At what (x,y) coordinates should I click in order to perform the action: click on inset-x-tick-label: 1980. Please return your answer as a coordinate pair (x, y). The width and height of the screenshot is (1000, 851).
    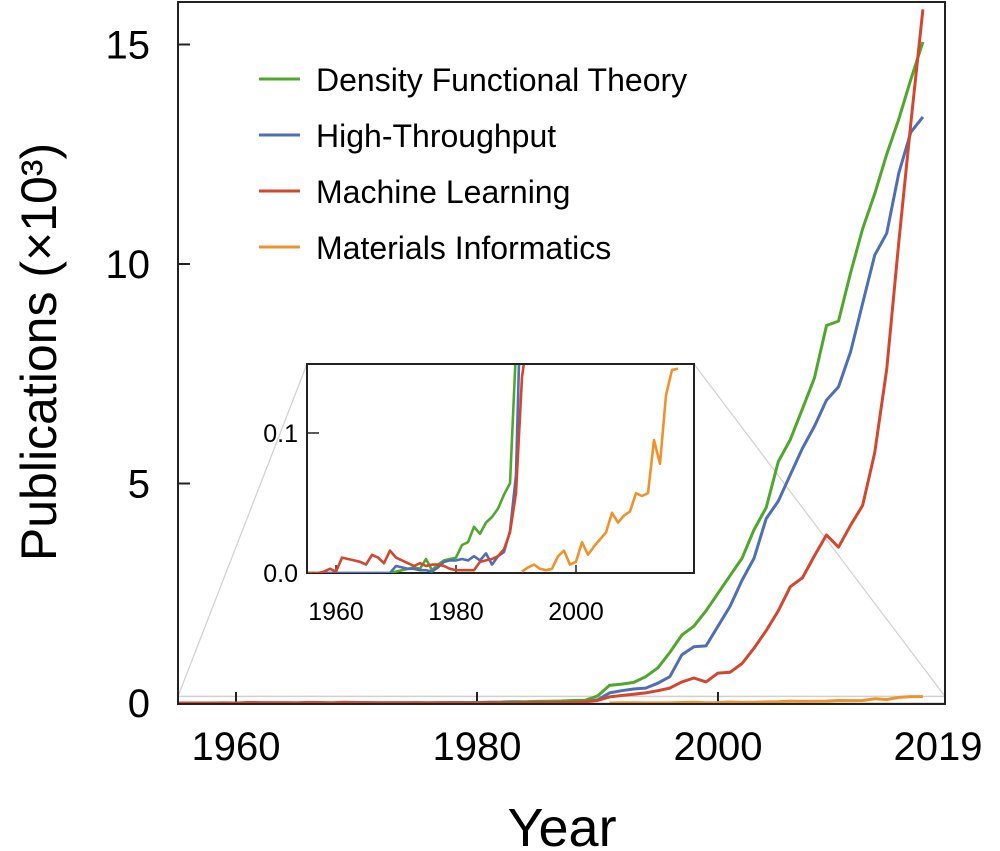
    Looking at the image, I should click on (456, 612).